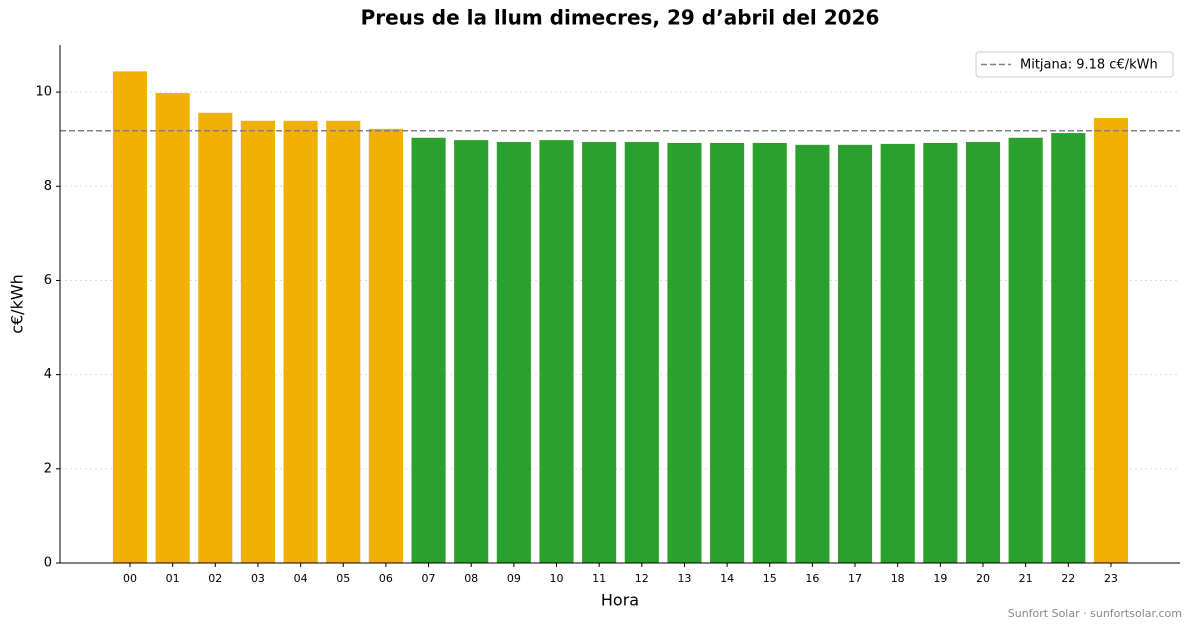  Describe the element at coordinates (983, 578) in the screenshot. I see `x-tick-label: 20` at that location.